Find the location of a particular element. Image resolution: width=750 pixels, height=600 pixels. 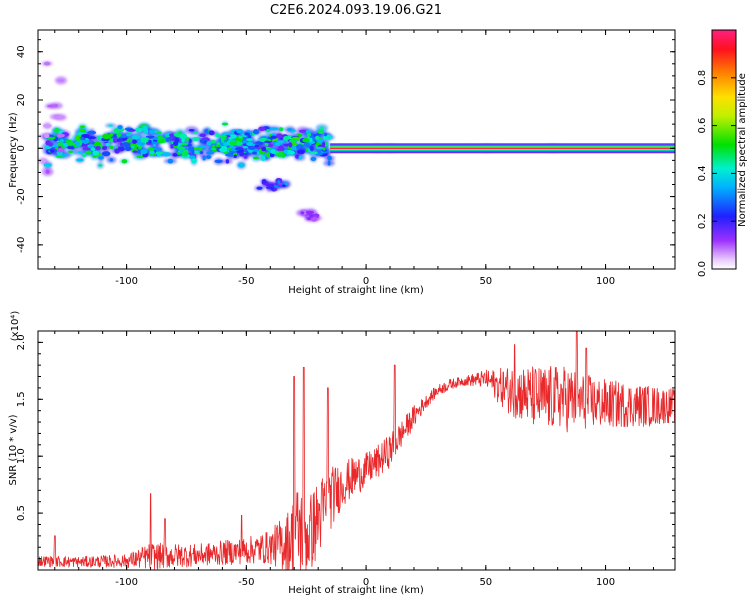

y-tick-label: 2.0 is located at coordinates (21, 342).